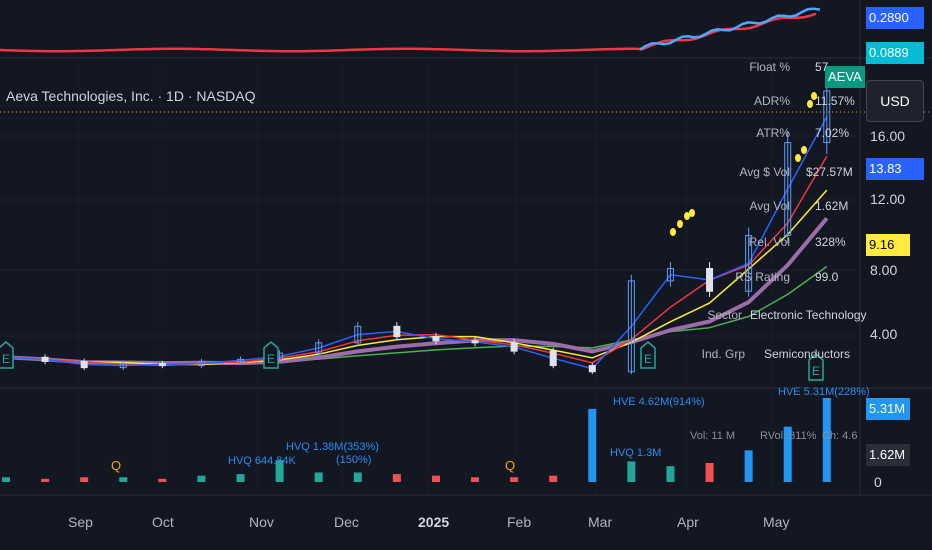  What do you see at coordinates (659, 402) in the screenshot?
I see `volume-annotation-hve-april: HVE 4.62M(914%)` at bounding box center [659, 402].